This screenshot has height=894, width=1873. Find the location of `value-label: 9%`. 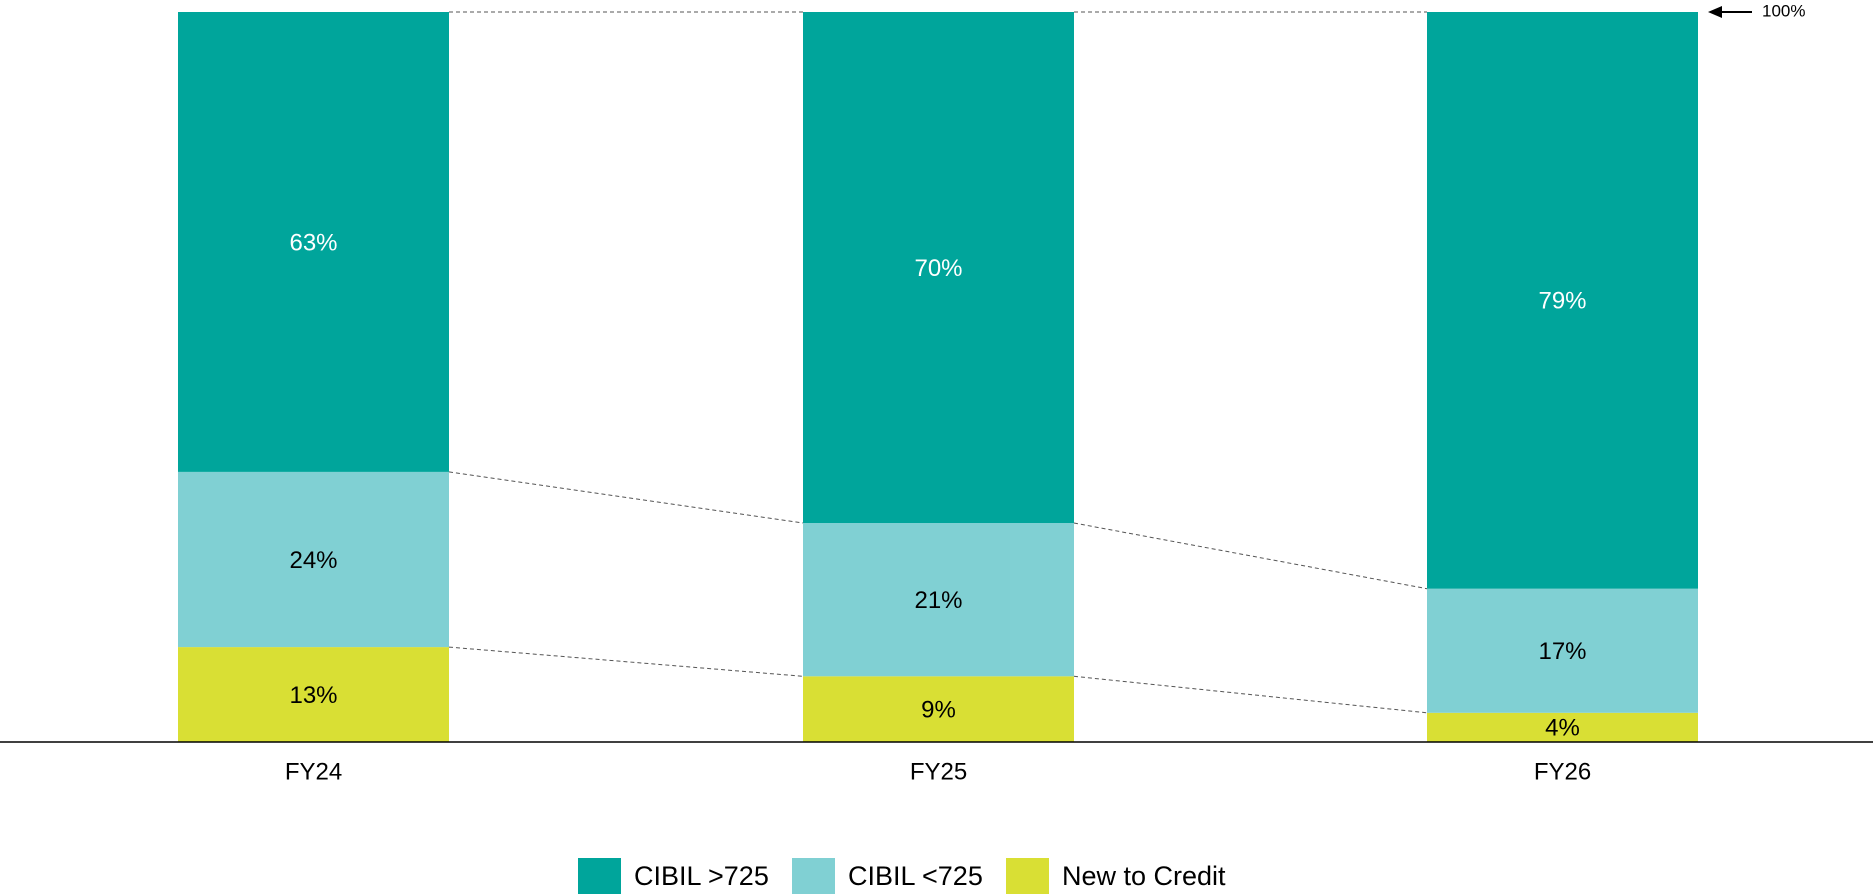

value-label: 9% is located at coordinates (938, 709).